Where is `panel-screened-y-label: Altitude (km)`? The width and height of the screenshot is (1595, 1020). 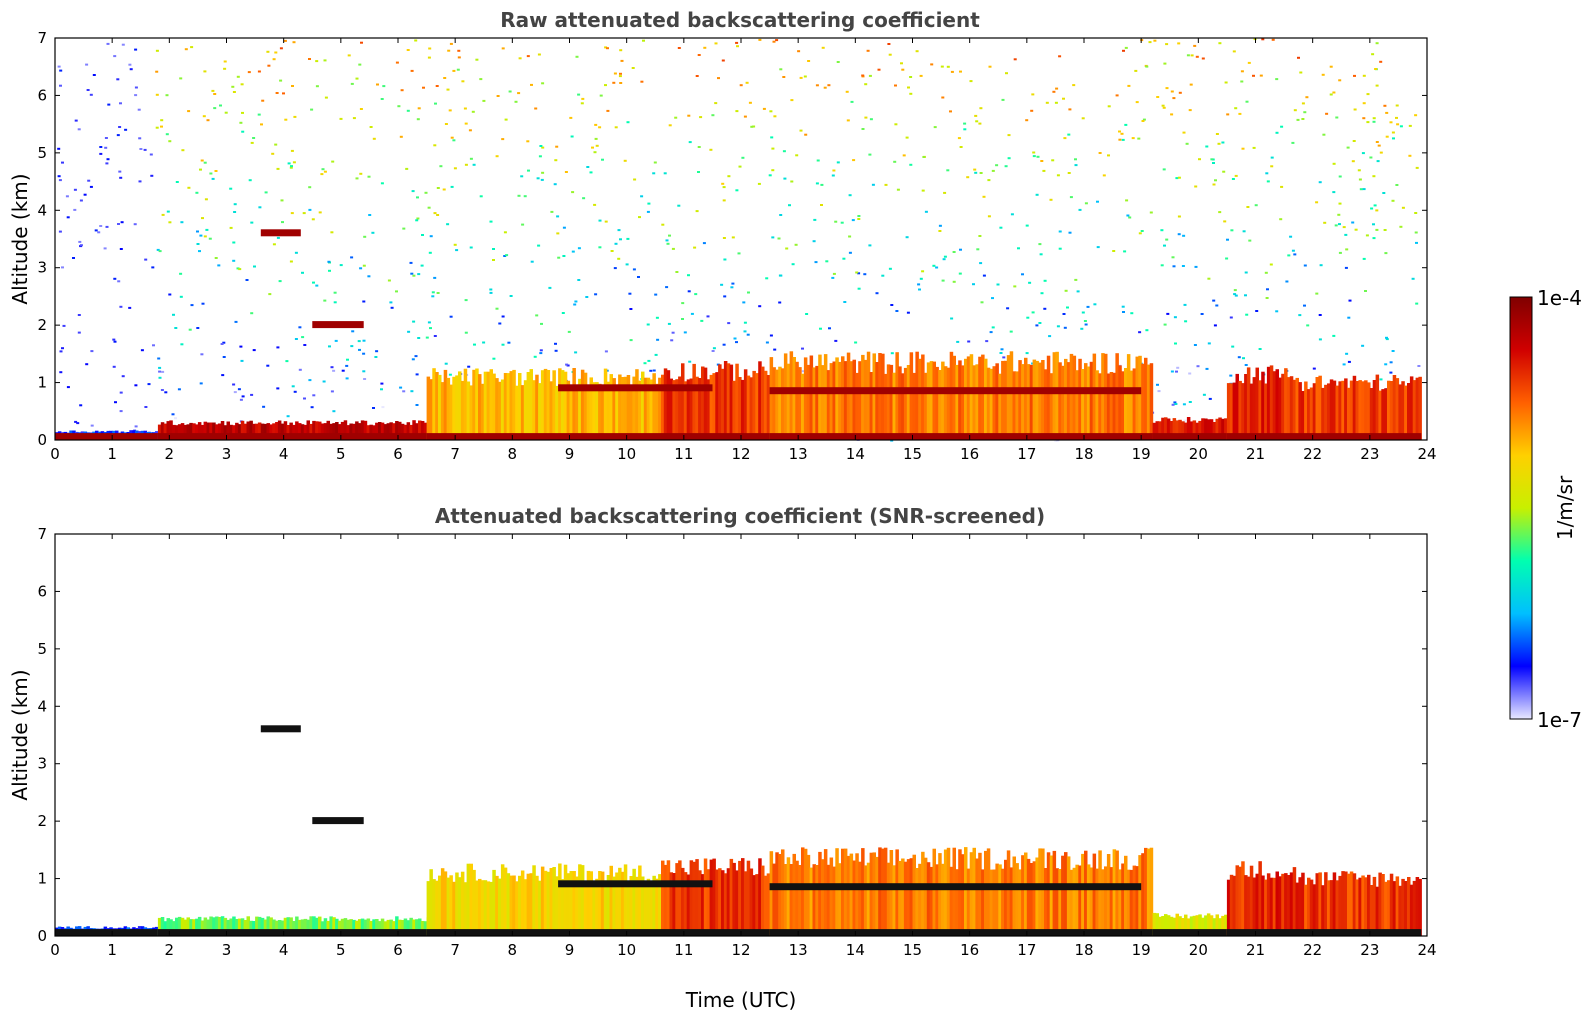
panel-screened-y-label: Altitude (km) is located at coordinates (20, 734).